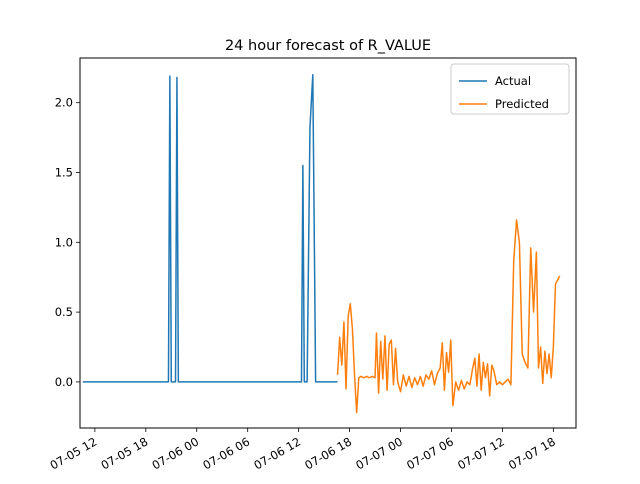 This screenshot has width=640, height=484. What do you see at coordinates (64, 103) in the screenshot?
I see `y-tick-label: 2.0` at bounding box center [64, 103].